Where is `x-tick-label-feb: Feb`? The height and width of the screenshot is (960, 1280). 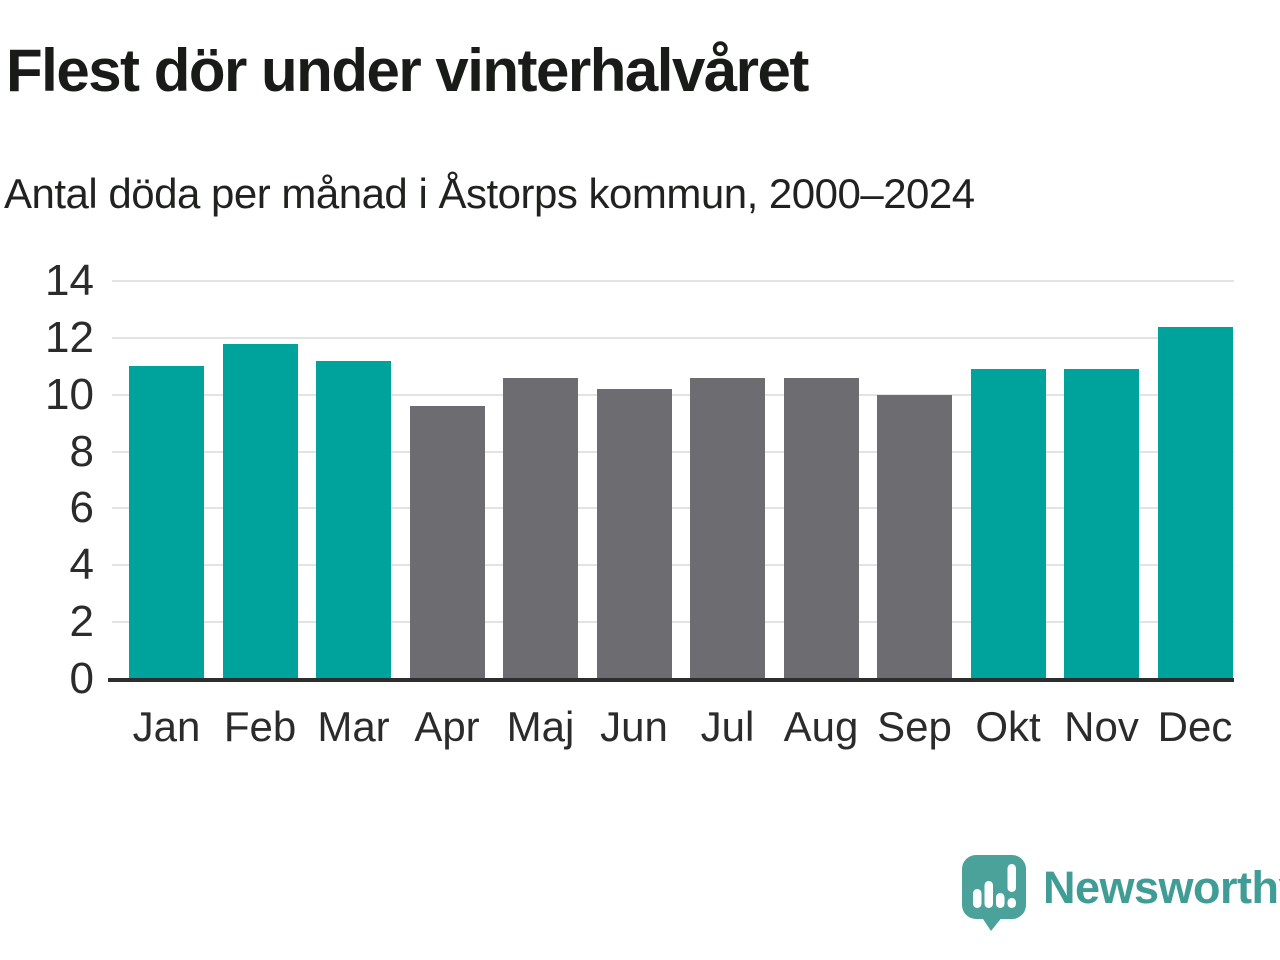
x-tick-label-feb: Feb is located at coordinates (260, 726).